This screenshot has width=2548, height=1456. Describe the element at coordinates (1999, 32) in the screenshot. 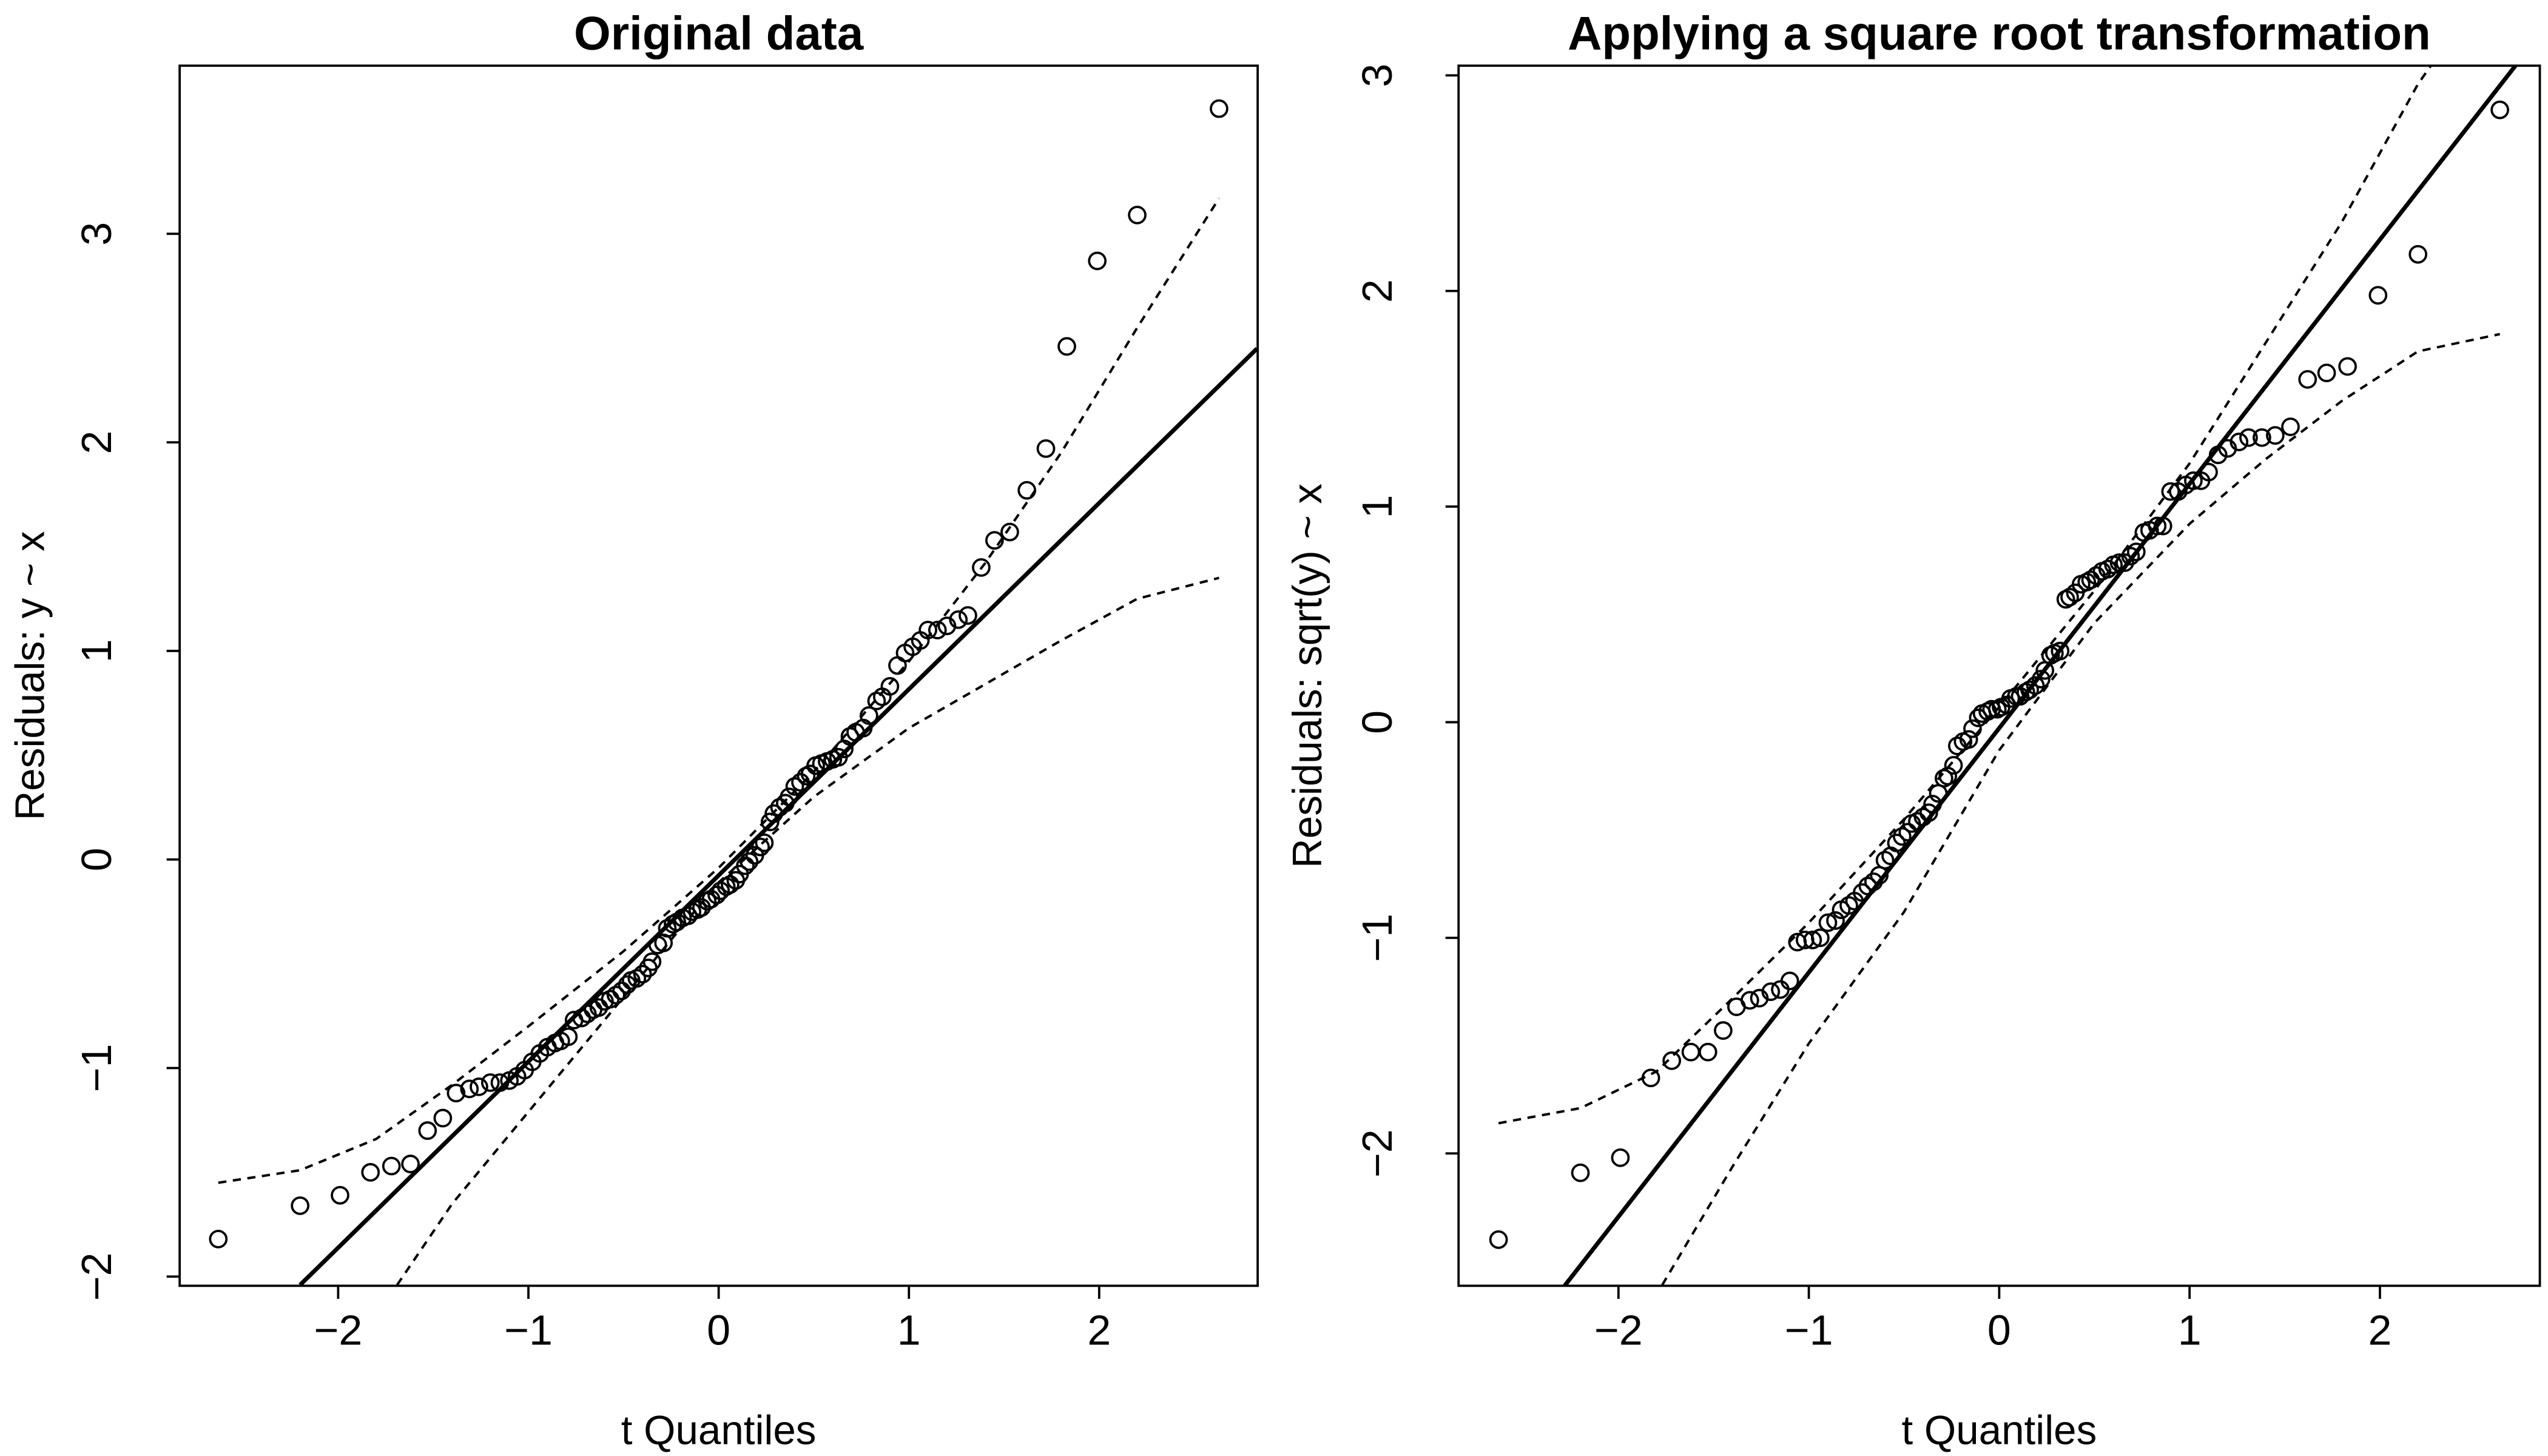

I see `chart-title: Applying a square root transformation` at that location.